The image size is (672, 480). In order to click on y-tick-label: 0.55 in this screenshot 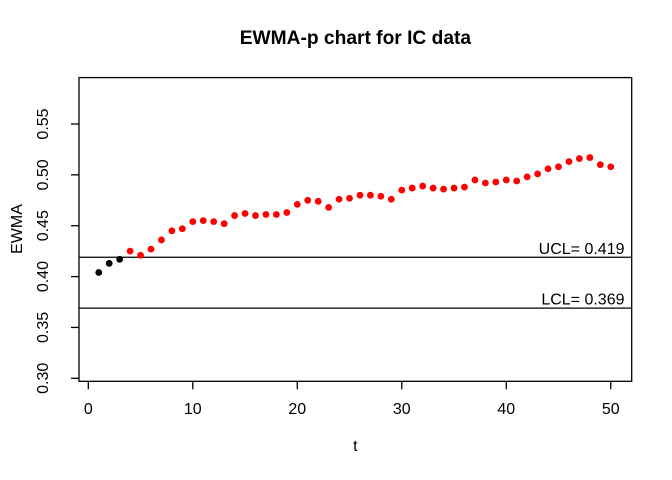, I will do `click(43, 123)`.